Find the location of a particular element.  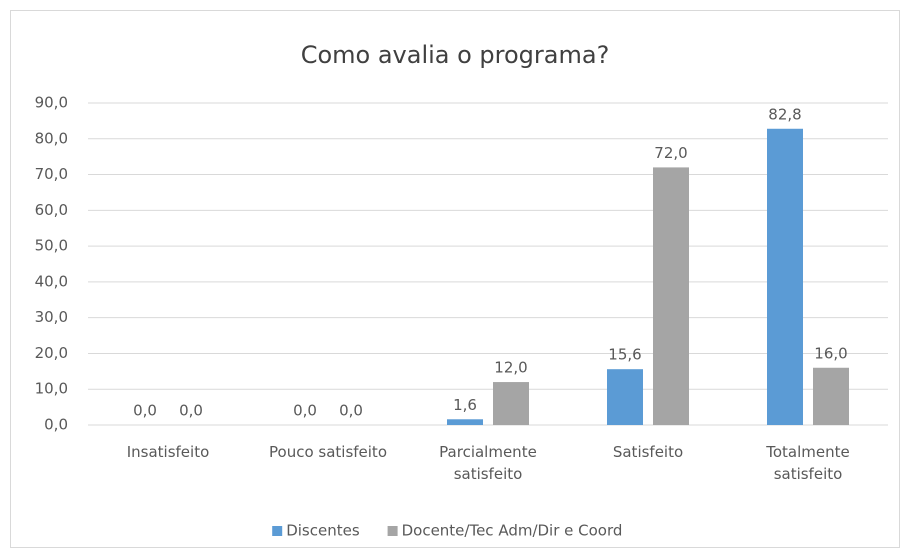

y-tick-label: 40,0 is located at coordinates (51, 281).